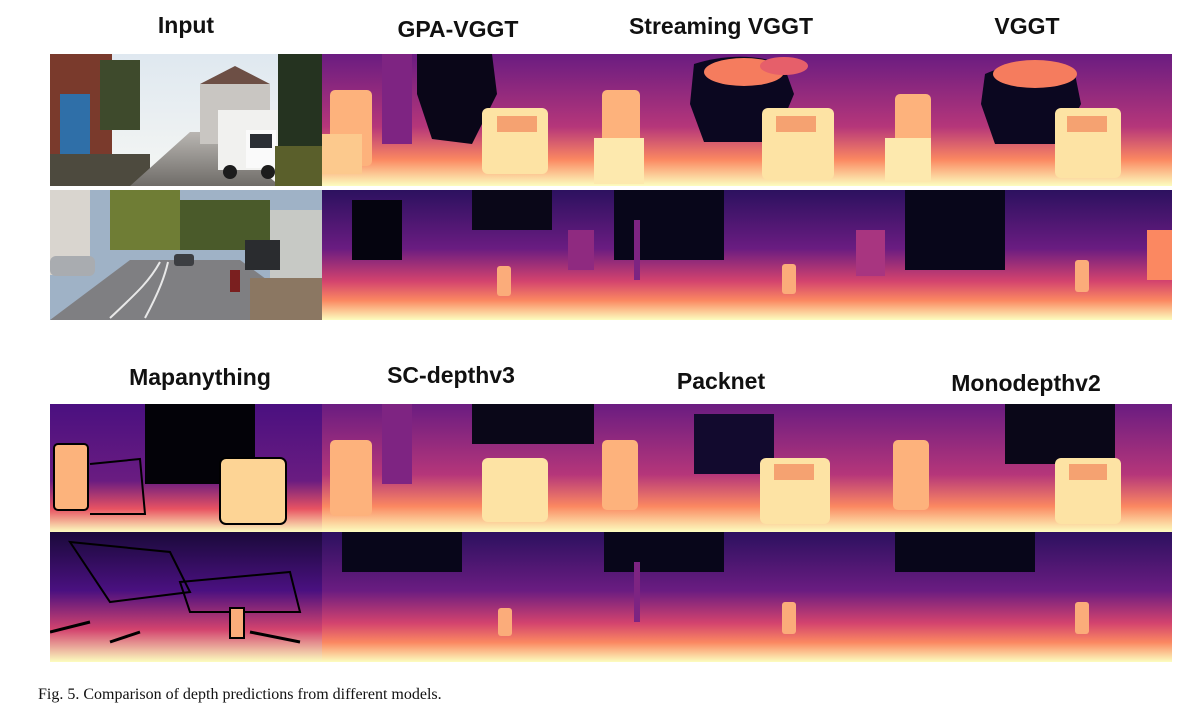 This screenshot has width=1200, height=724. Describe the element at coordinates (186, 25) in the screenshot. I see `label-input: Input` at that location.